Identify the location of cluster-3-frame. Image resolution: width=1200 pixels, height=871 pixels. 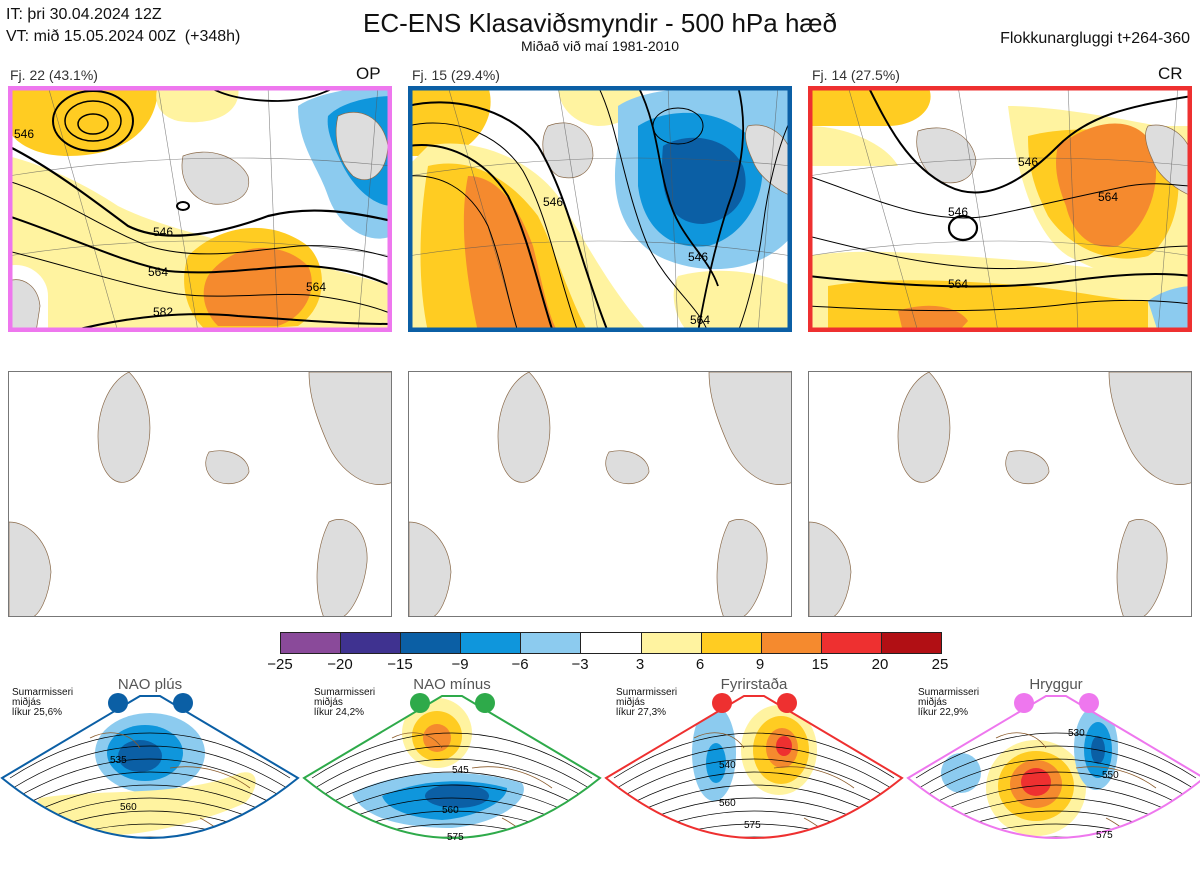
(1000, 209).